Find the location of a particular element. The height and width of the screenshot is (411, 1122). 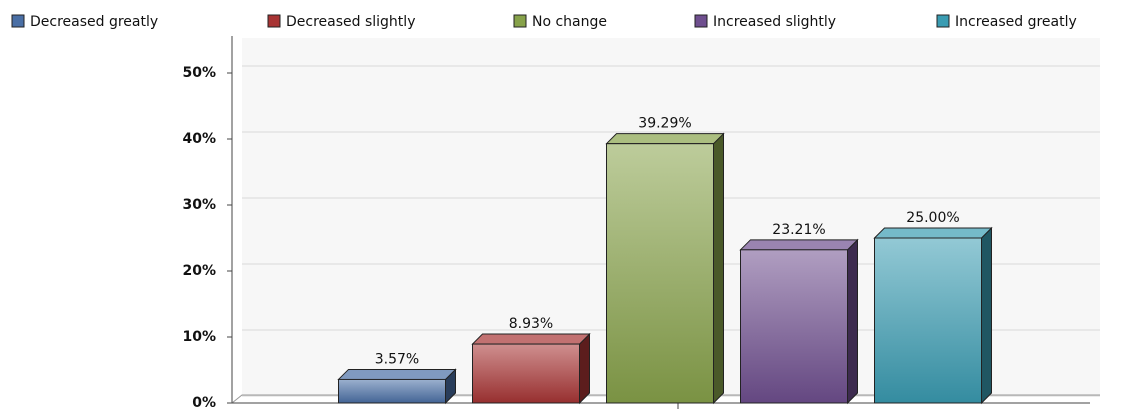

y-tick-label: 40% is located at coordinates (199, 139).